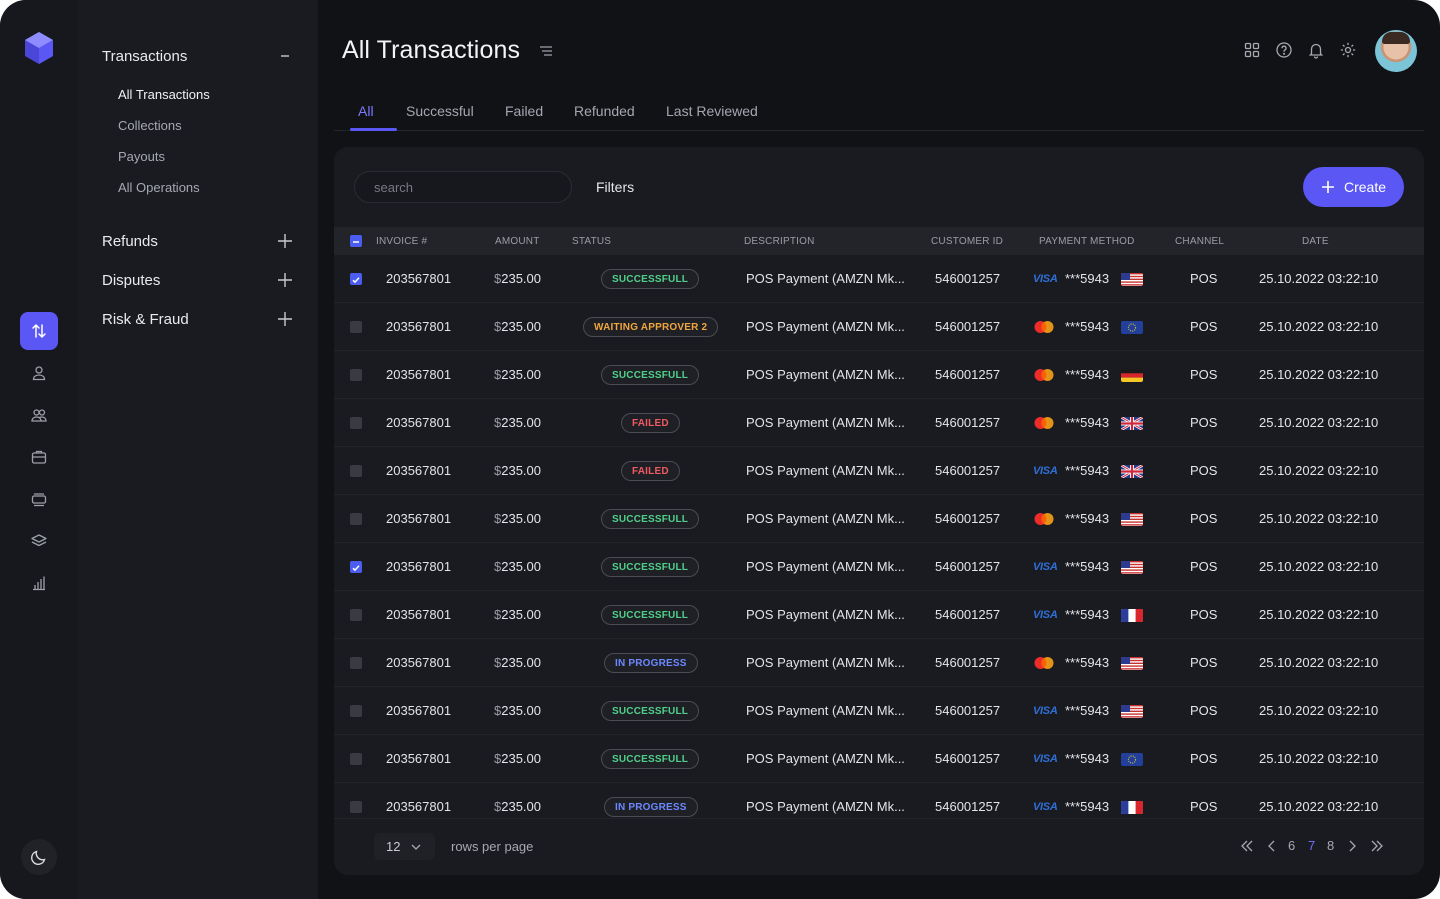 The height and width of the screenshot is (899, 1440). I want to click on tab-all: All, so click(366, 111).